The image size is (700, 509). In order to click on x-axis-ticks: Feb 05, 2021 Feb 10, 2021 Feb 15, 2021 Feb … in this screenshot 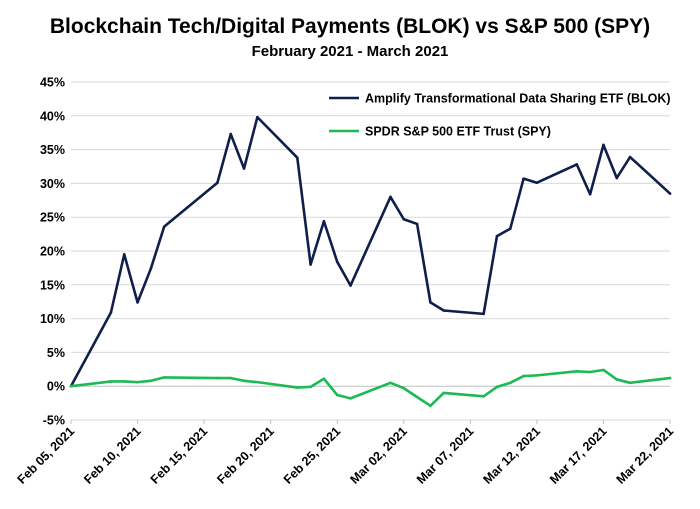, I will do `click(346, 453)`.